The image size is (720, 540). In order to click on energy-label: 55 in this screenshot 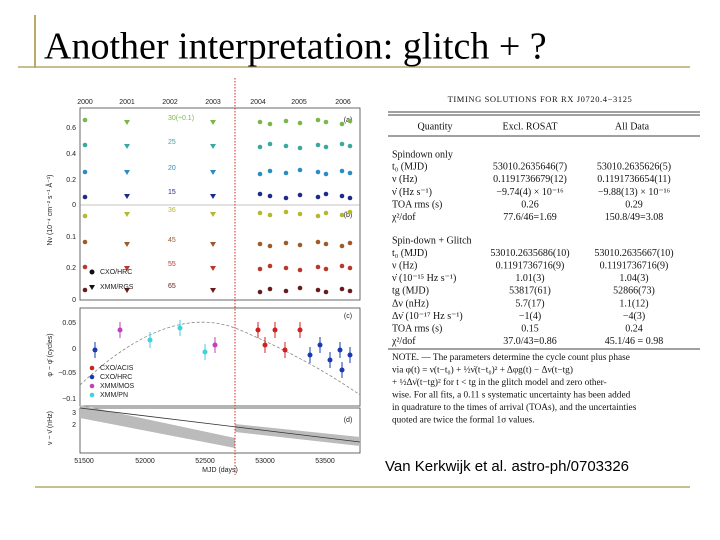, I will do `click(172, 264)`.